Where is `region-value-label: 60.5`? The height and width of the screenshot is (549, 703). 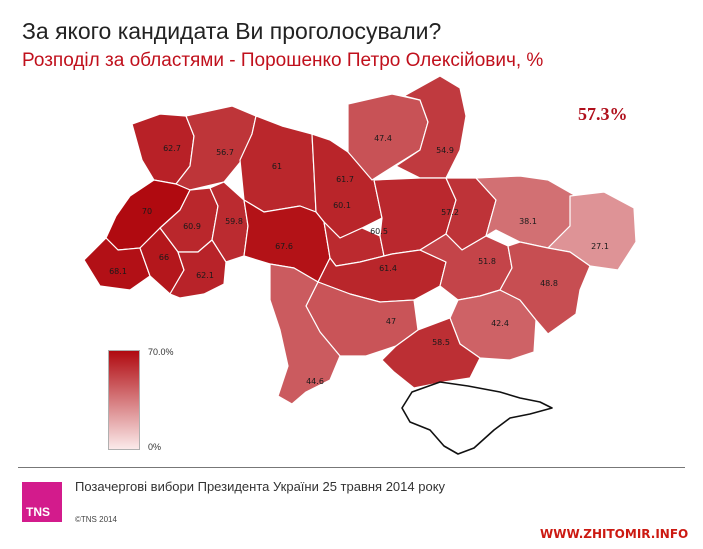 region-value-label: 60.5 is located at coordinates (379, 231).